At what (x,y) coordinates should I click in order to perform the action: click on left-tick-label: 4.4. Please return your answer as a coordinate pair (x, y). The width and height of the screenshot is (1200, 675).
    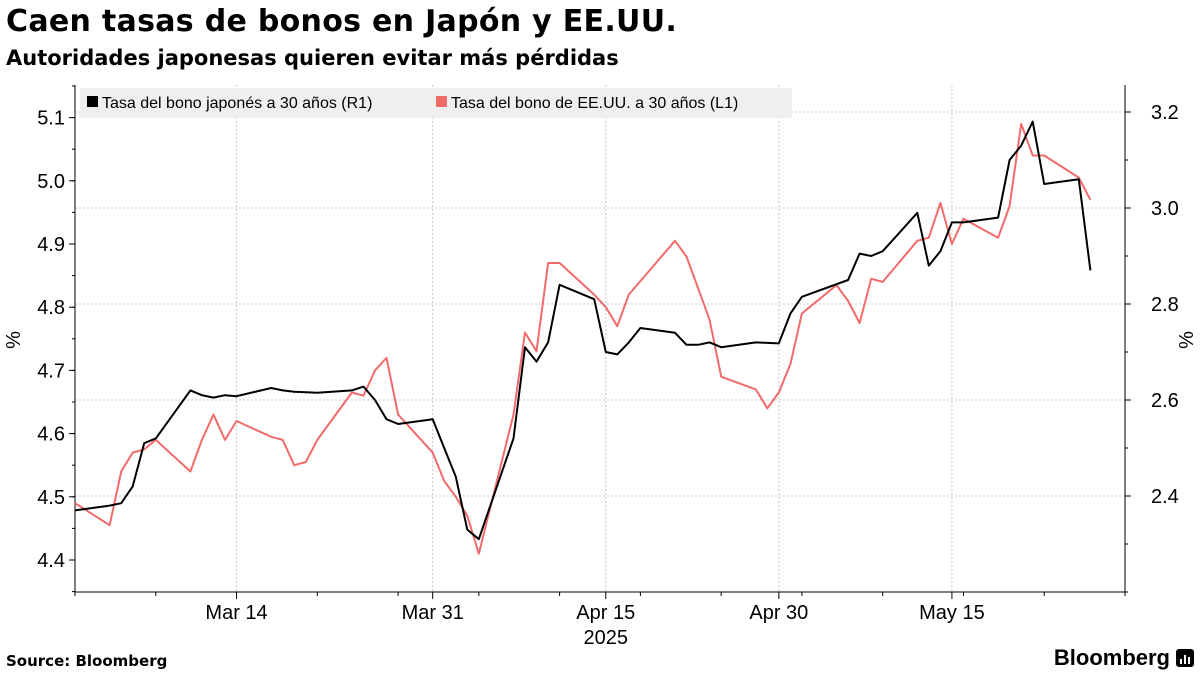
    Looking at the image, I should click on (51, 561).